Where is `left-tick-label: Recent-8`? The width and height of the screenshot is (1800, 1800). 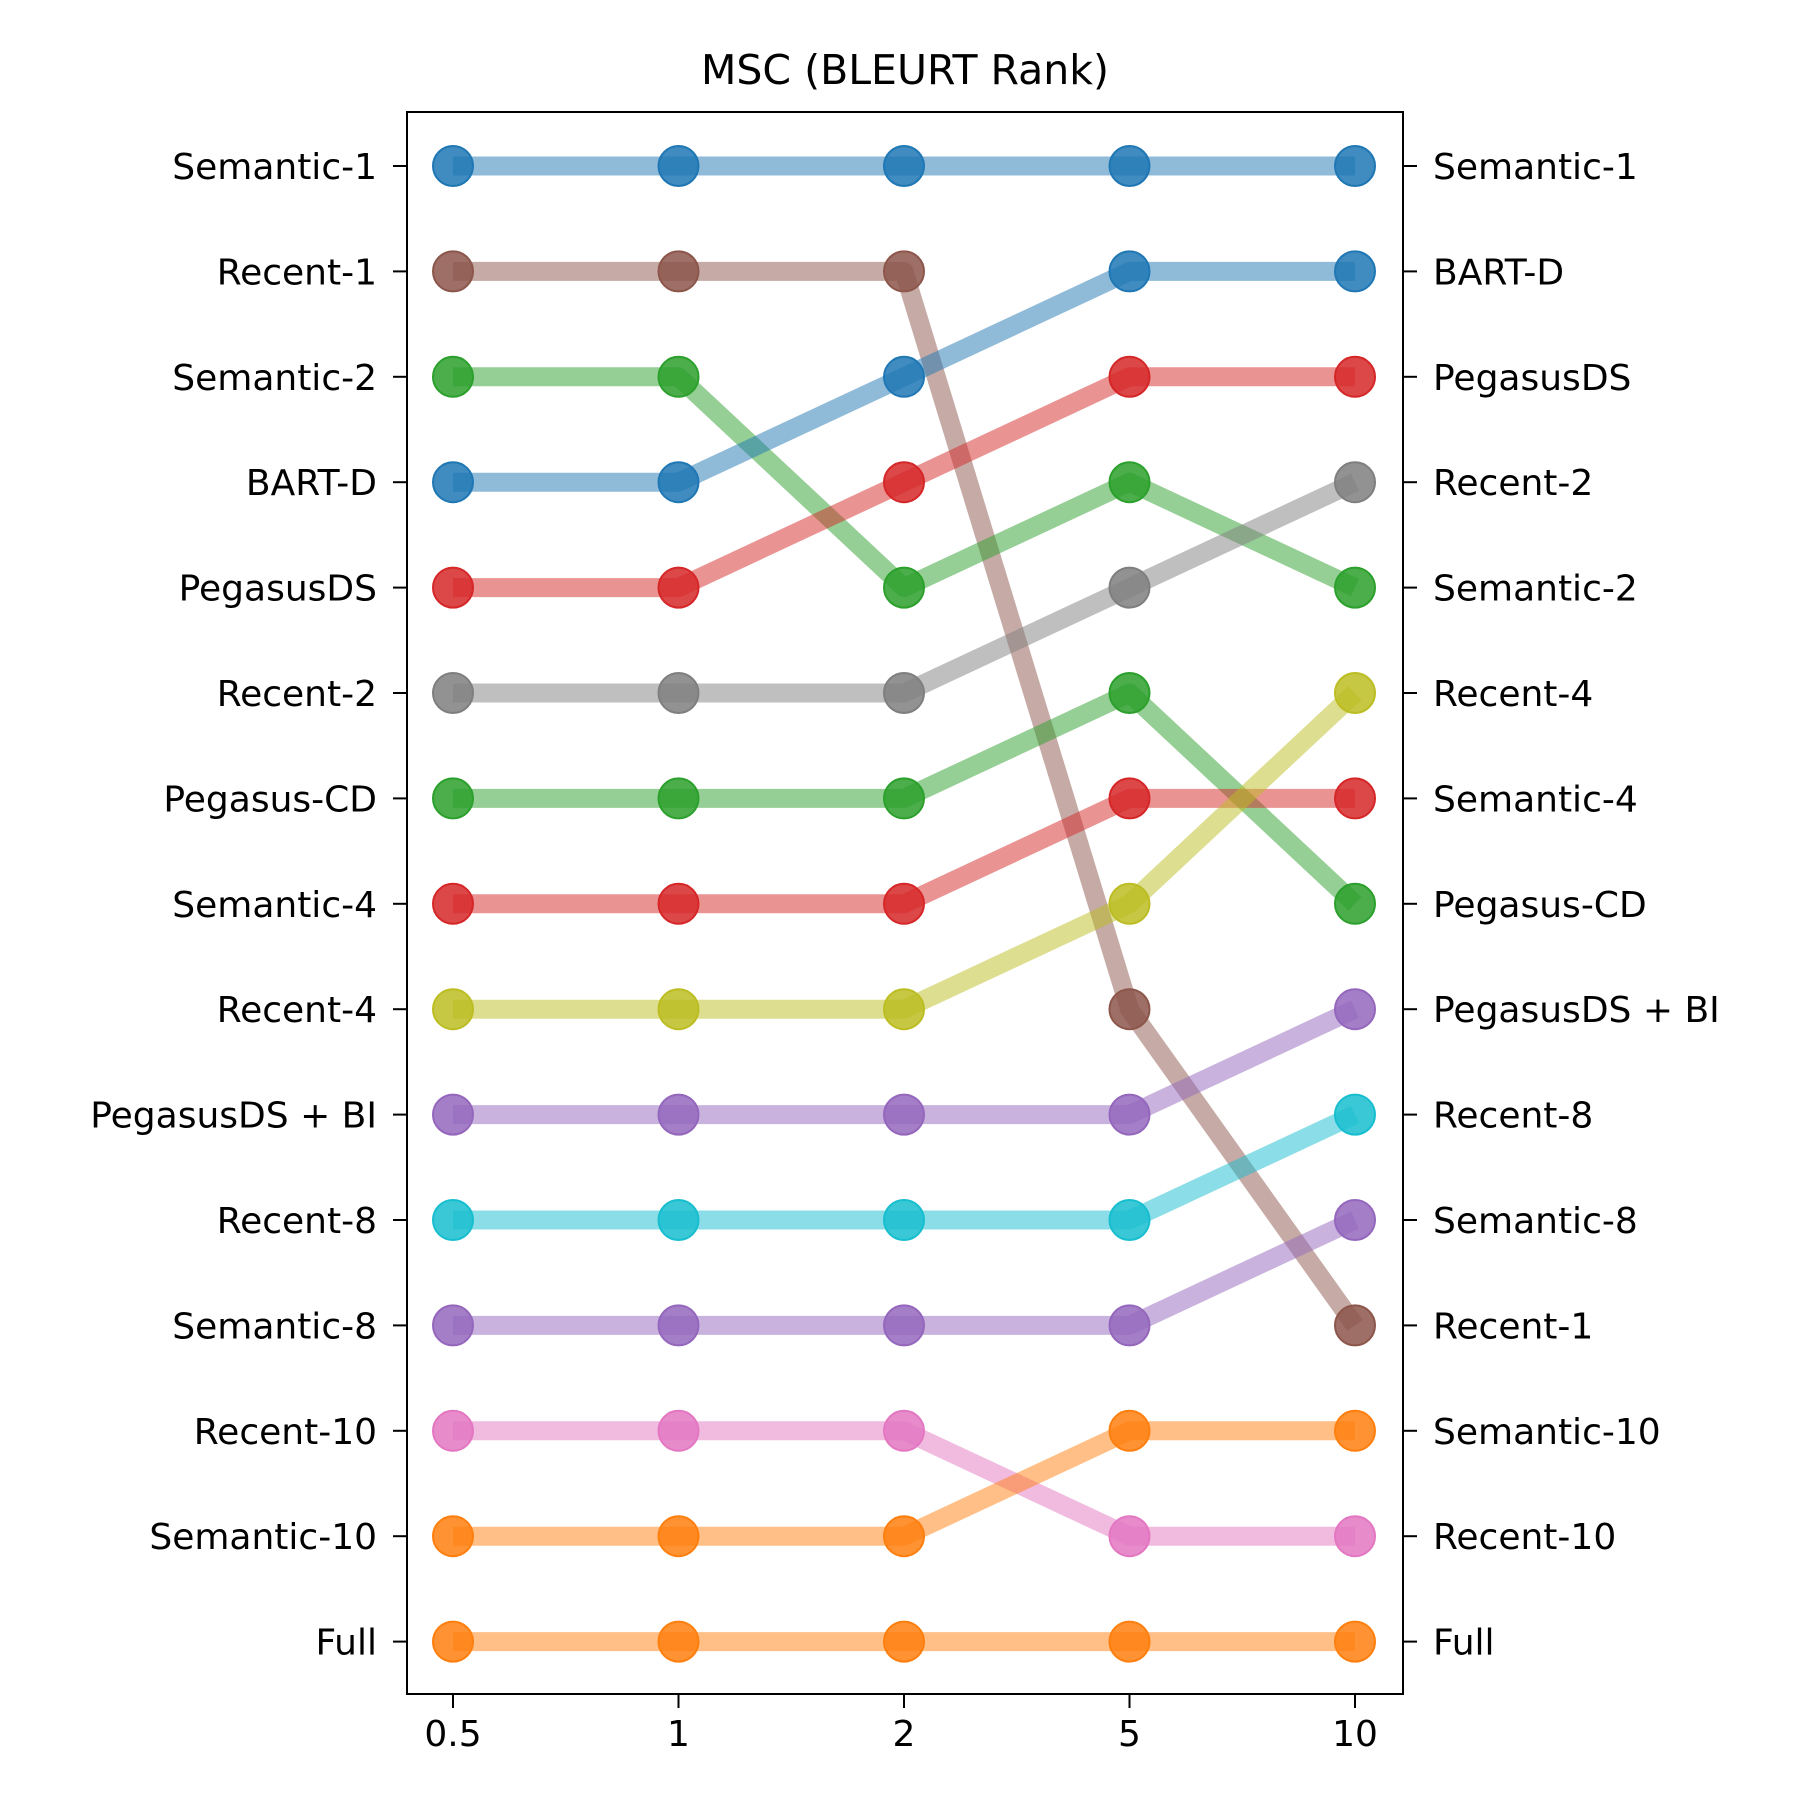 left-tick-label: Recent-8 is located at coordinates (297, 1221).